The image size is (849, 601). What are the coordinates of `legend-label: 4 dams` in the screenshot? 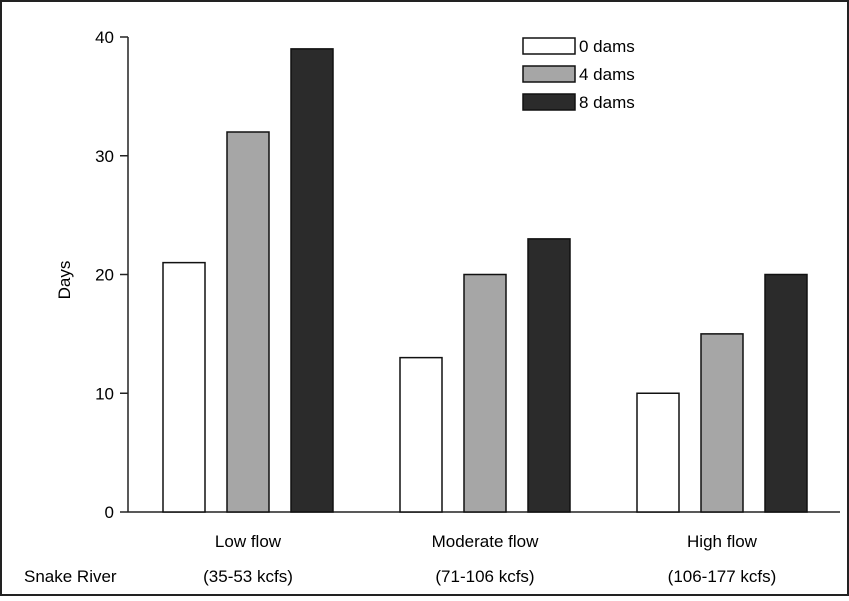 It's located at (607, 74).